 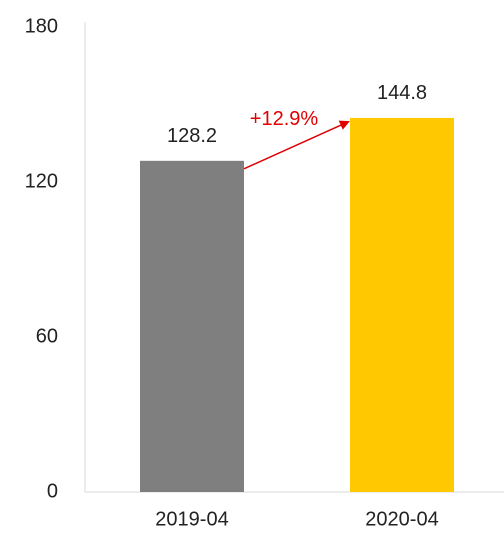 What do you see at coordinates (41, 26) in the screenshot?
I see `y-tick-label: 180` at bounding box center [41, 26].